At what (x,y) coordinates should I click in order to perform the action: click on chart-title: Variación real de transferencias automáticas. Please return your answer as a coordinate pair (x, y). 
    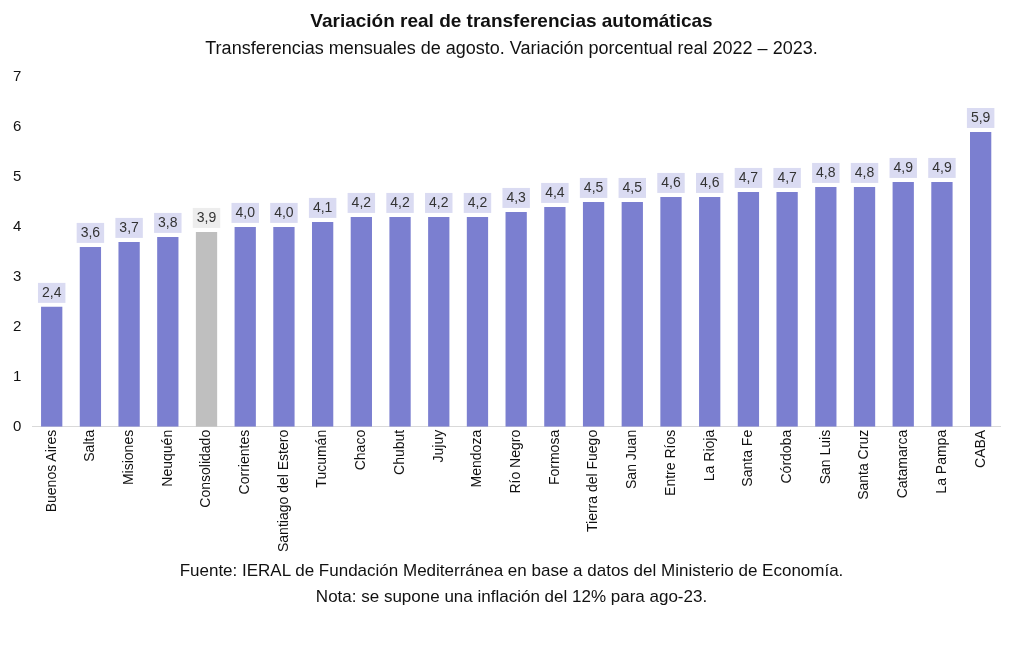
    Looking at the image, I should click on (511, 21).